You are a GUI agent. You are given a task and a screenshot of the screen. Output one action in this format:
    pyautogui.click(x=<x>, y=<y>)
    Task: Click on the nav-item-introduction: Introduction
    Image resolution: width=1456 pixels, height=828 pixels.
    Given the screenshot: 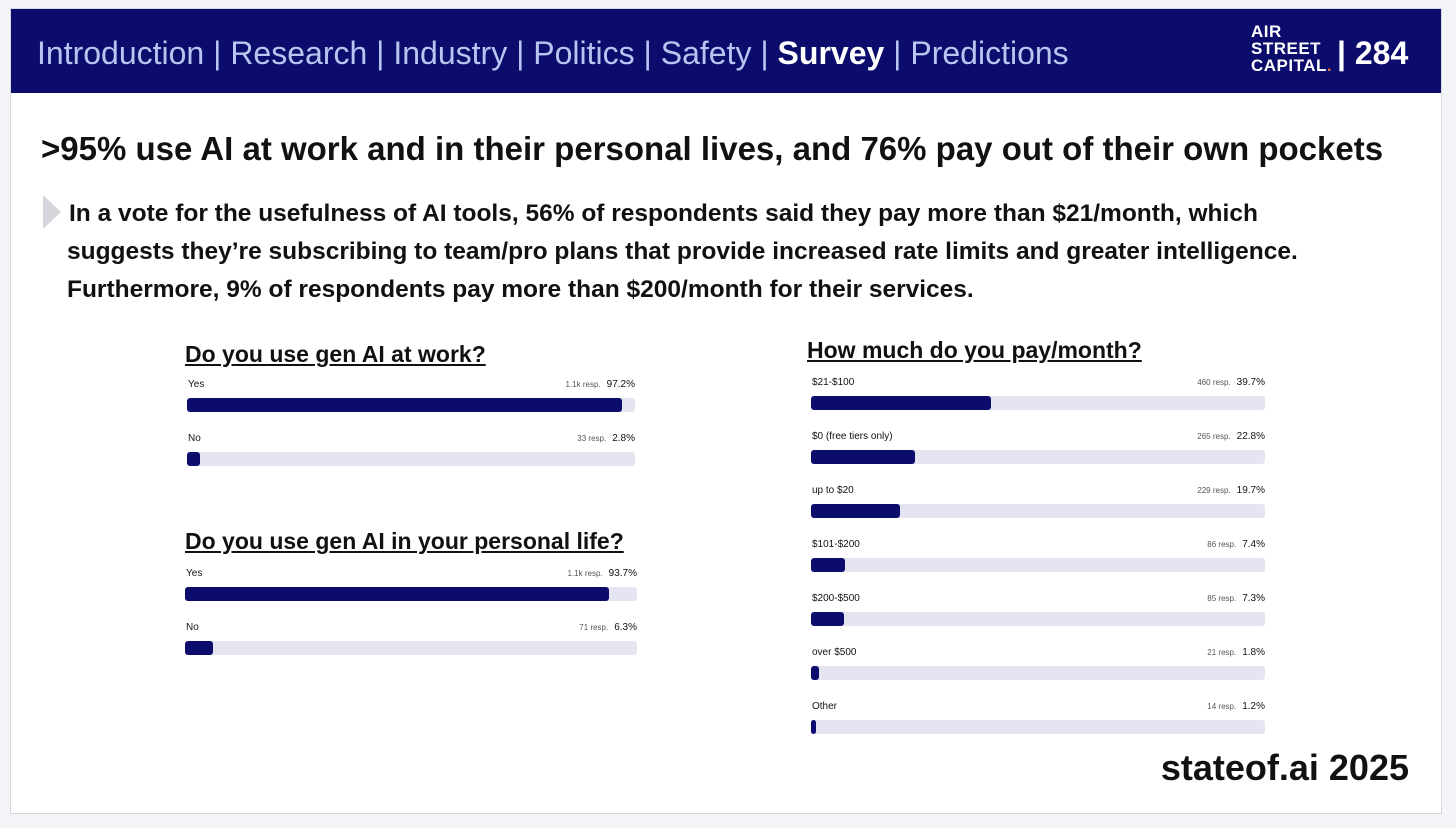 What is the action you would take?
    pyautogui.click(x=121, y=53)
    